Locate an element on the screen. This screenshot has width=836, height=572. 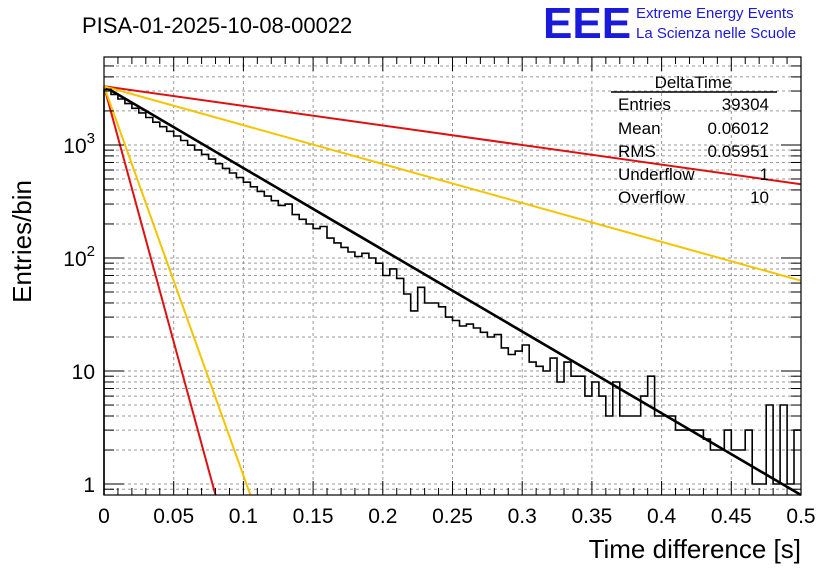
y-tick-labels: 1 10 10² 10³ is located at coordinates (79, 313).